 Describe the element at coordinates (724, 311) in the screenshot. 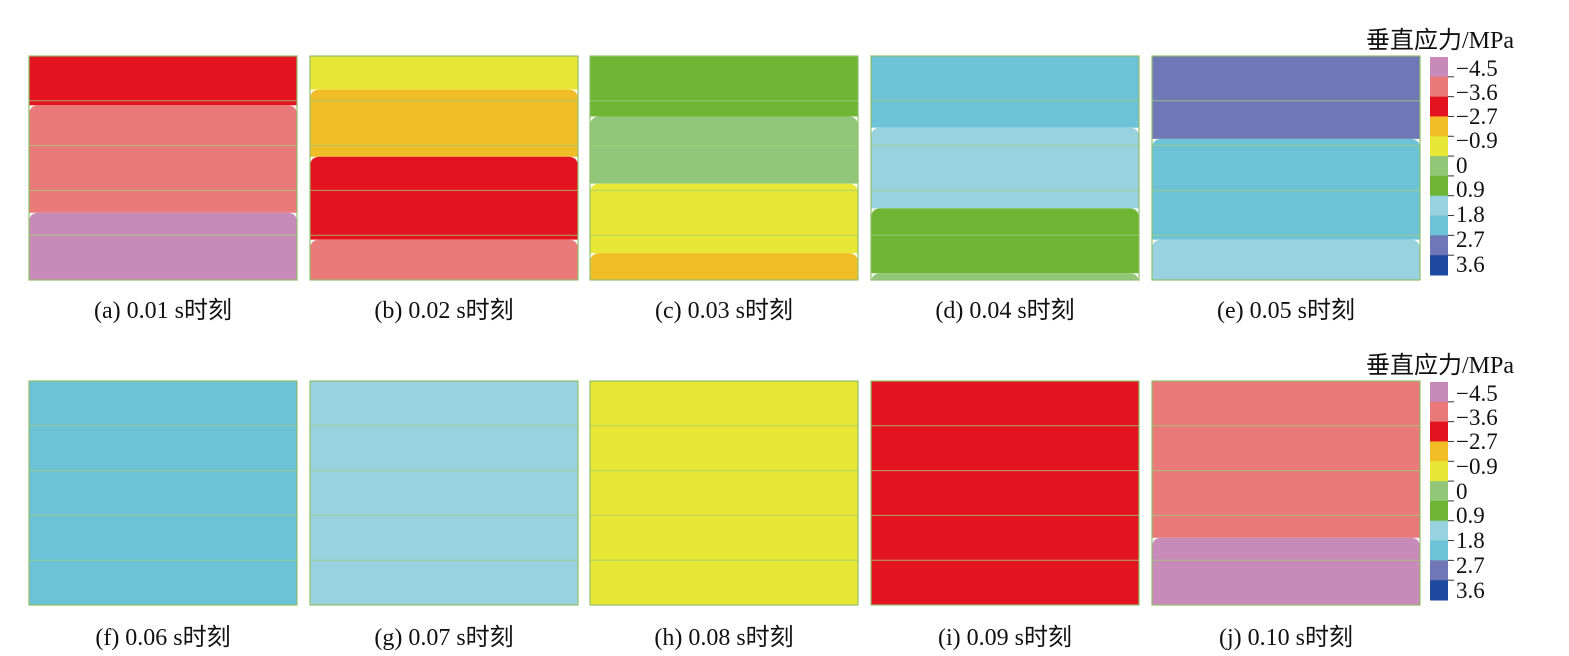

I see `caption-c: (c) 0.03 s时刻` at that location.